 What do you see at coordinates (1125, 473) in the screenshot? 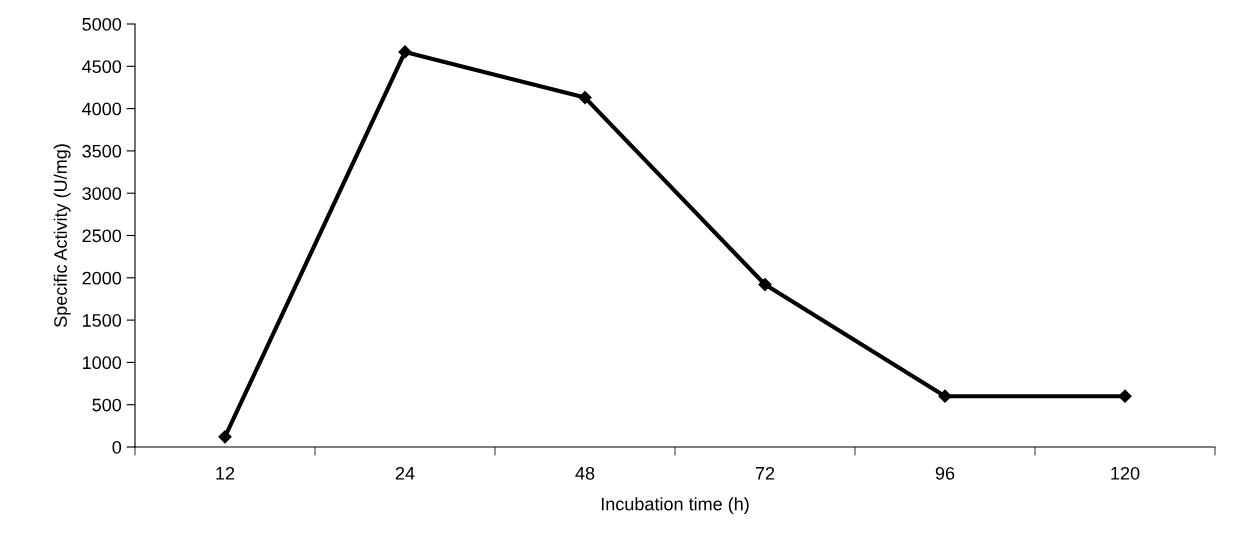
I see `x-tick-label: 120` at bounding box center [1125, 473].